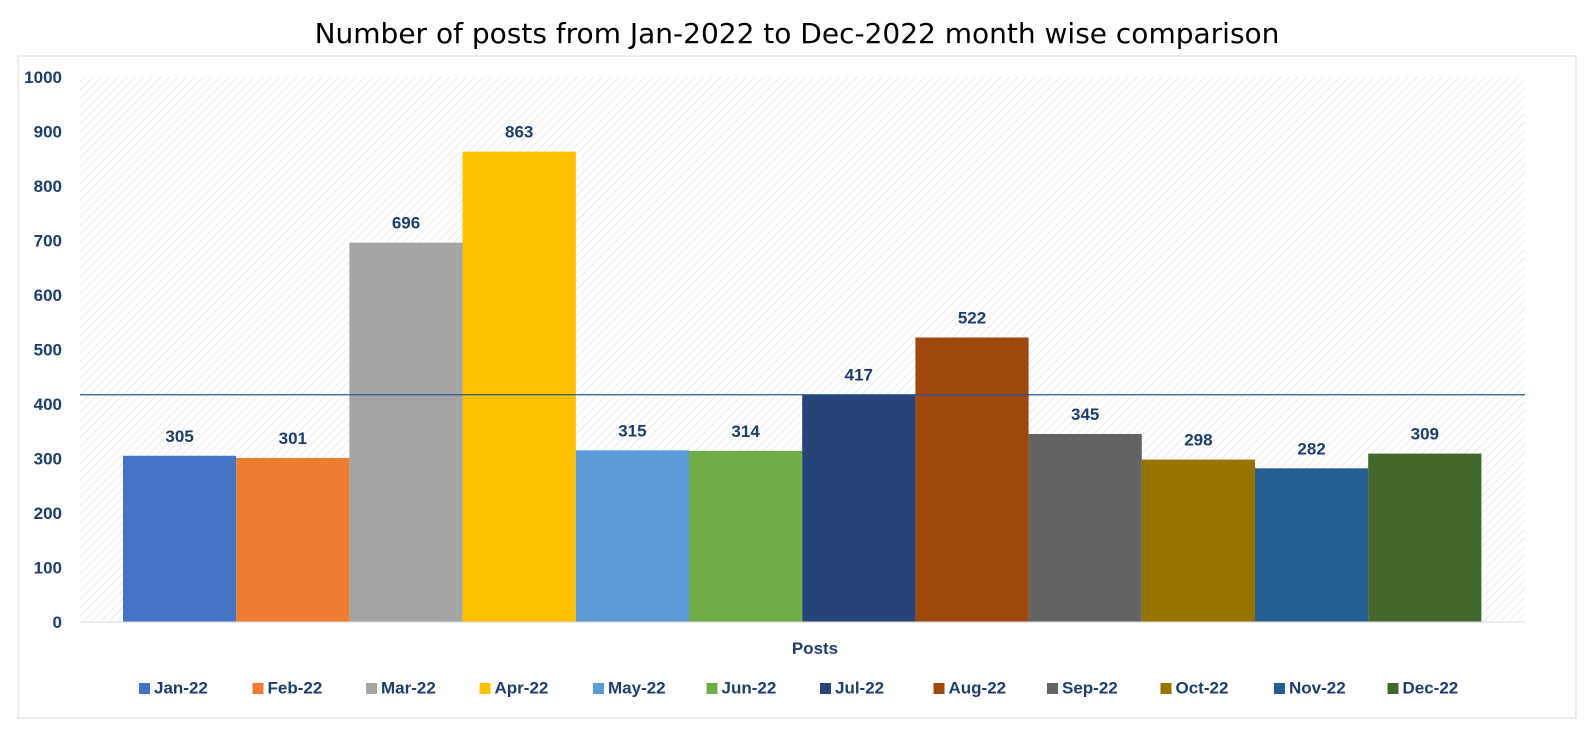  I want to click on legend-item-sep-22: Sep-22, so click(1082, 688).